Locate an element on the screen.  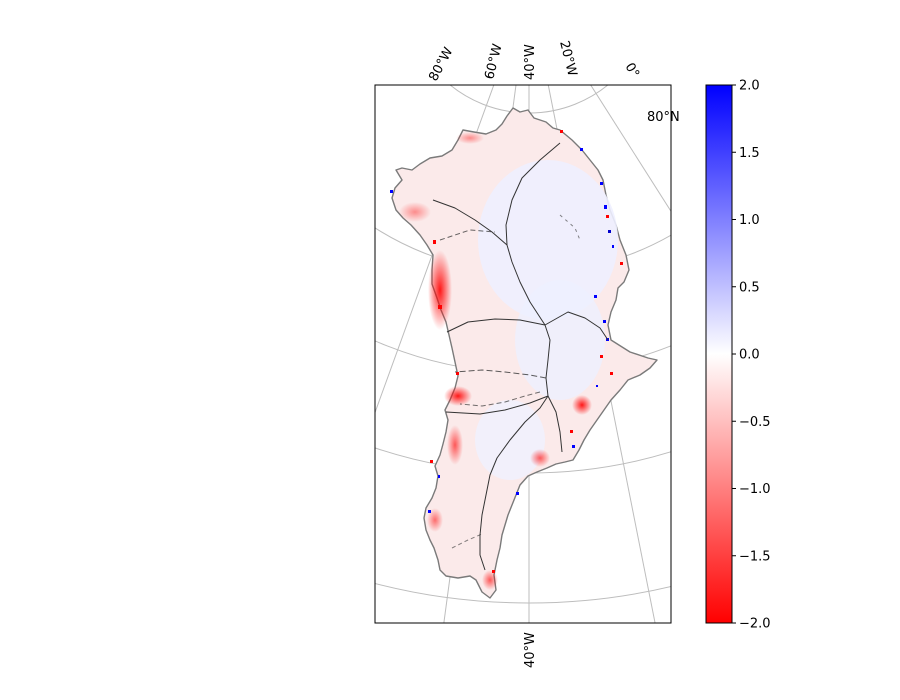
colorbar-tick-label: 0.5 is located at coordinates (749, 287).